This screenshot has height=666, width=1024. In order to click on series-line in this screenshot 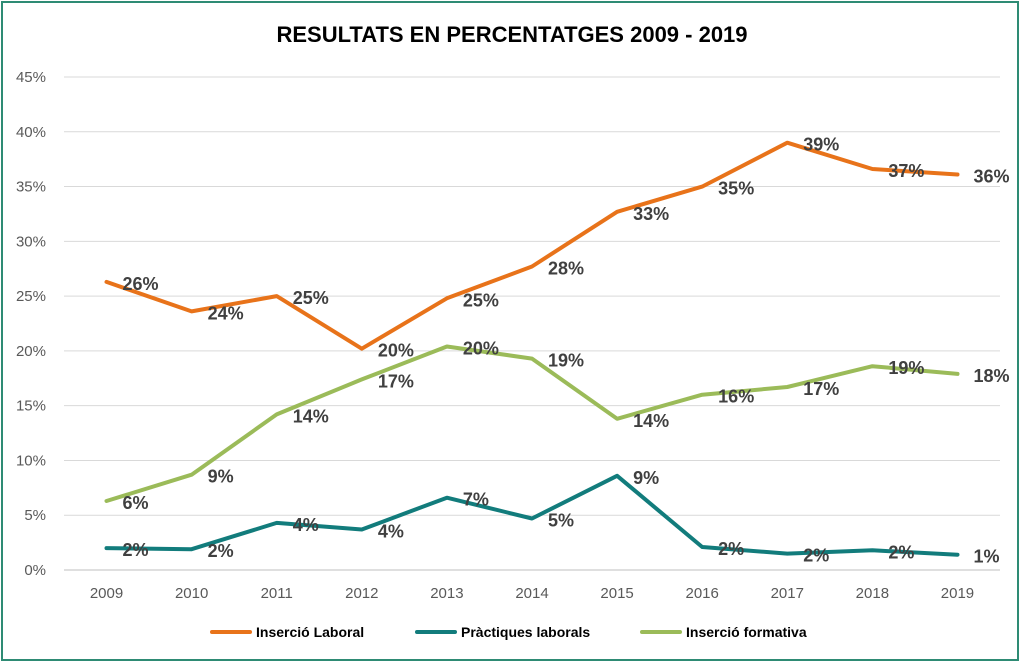, I will do `click(532, 515)`.